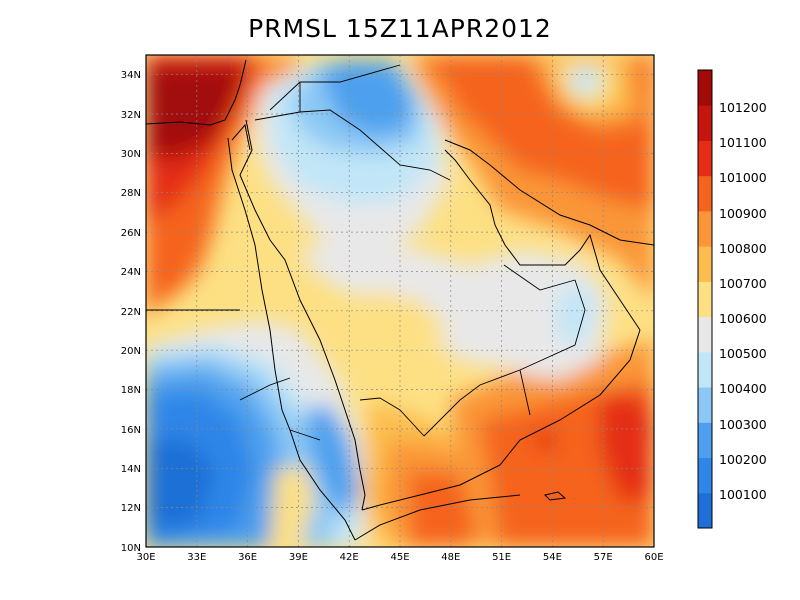 The width and height of the screenshot is (800, 600). Describe the element at coordinates (131, 233) in the screenshot. I see `y-tick-label: 26N` at that location.